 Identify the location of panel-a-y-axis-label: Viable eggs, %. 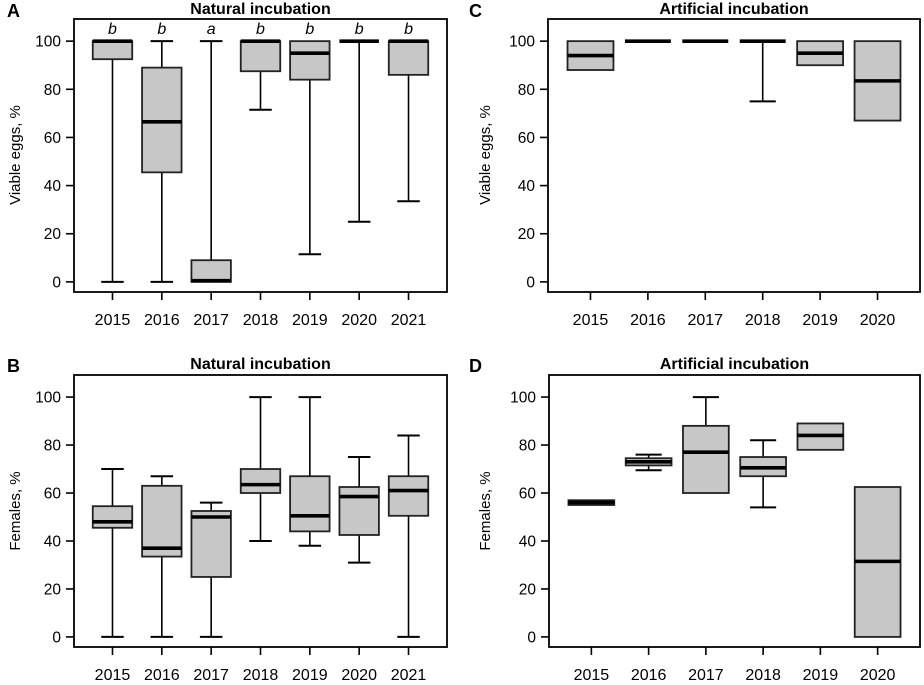
(15, 155).